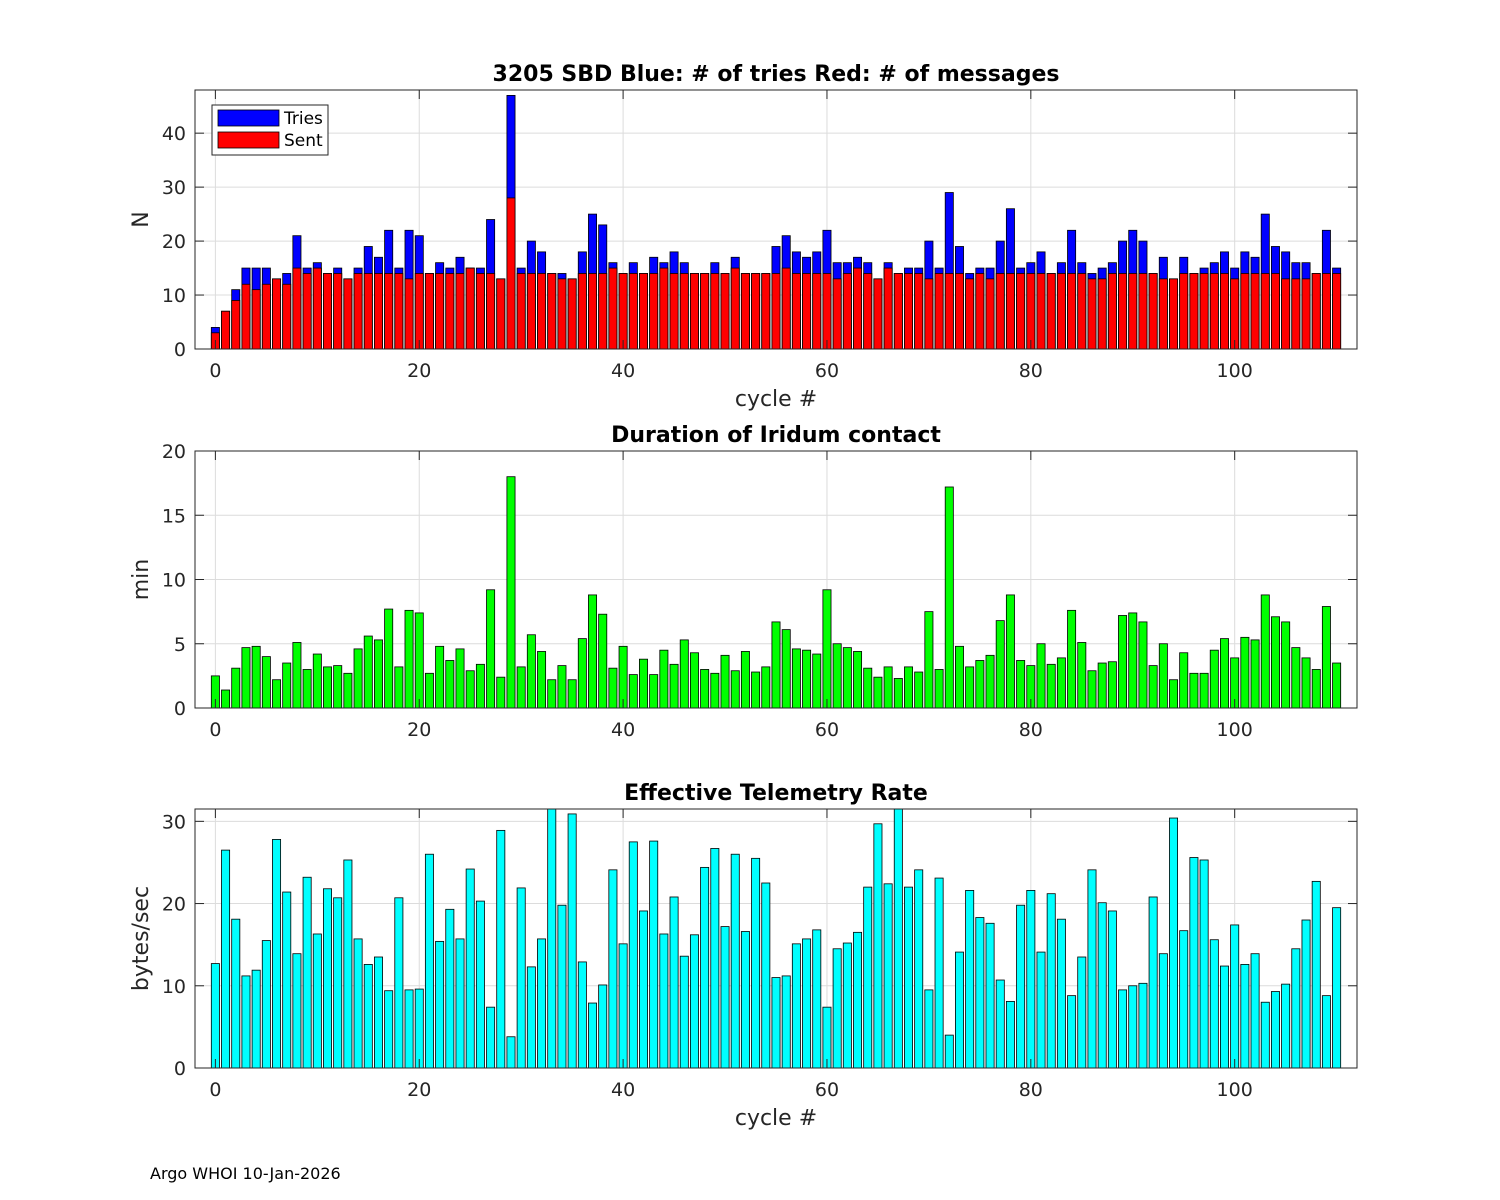 The width and height of the screenshot is (1500, 1200). I want to click on y-tick-label: 5, so click(180, 645).